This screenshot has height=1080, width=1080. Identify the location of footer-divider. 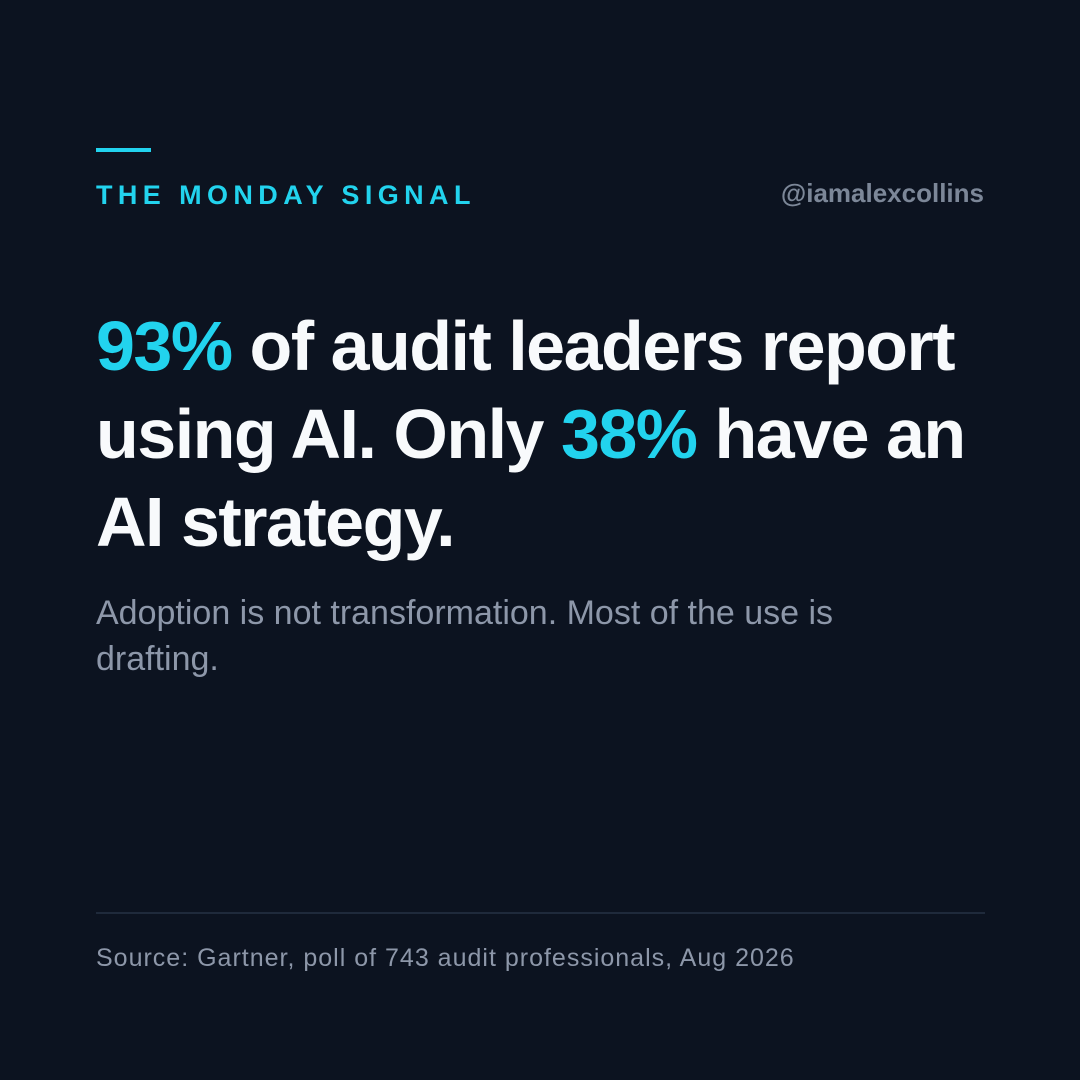
(540, 913).